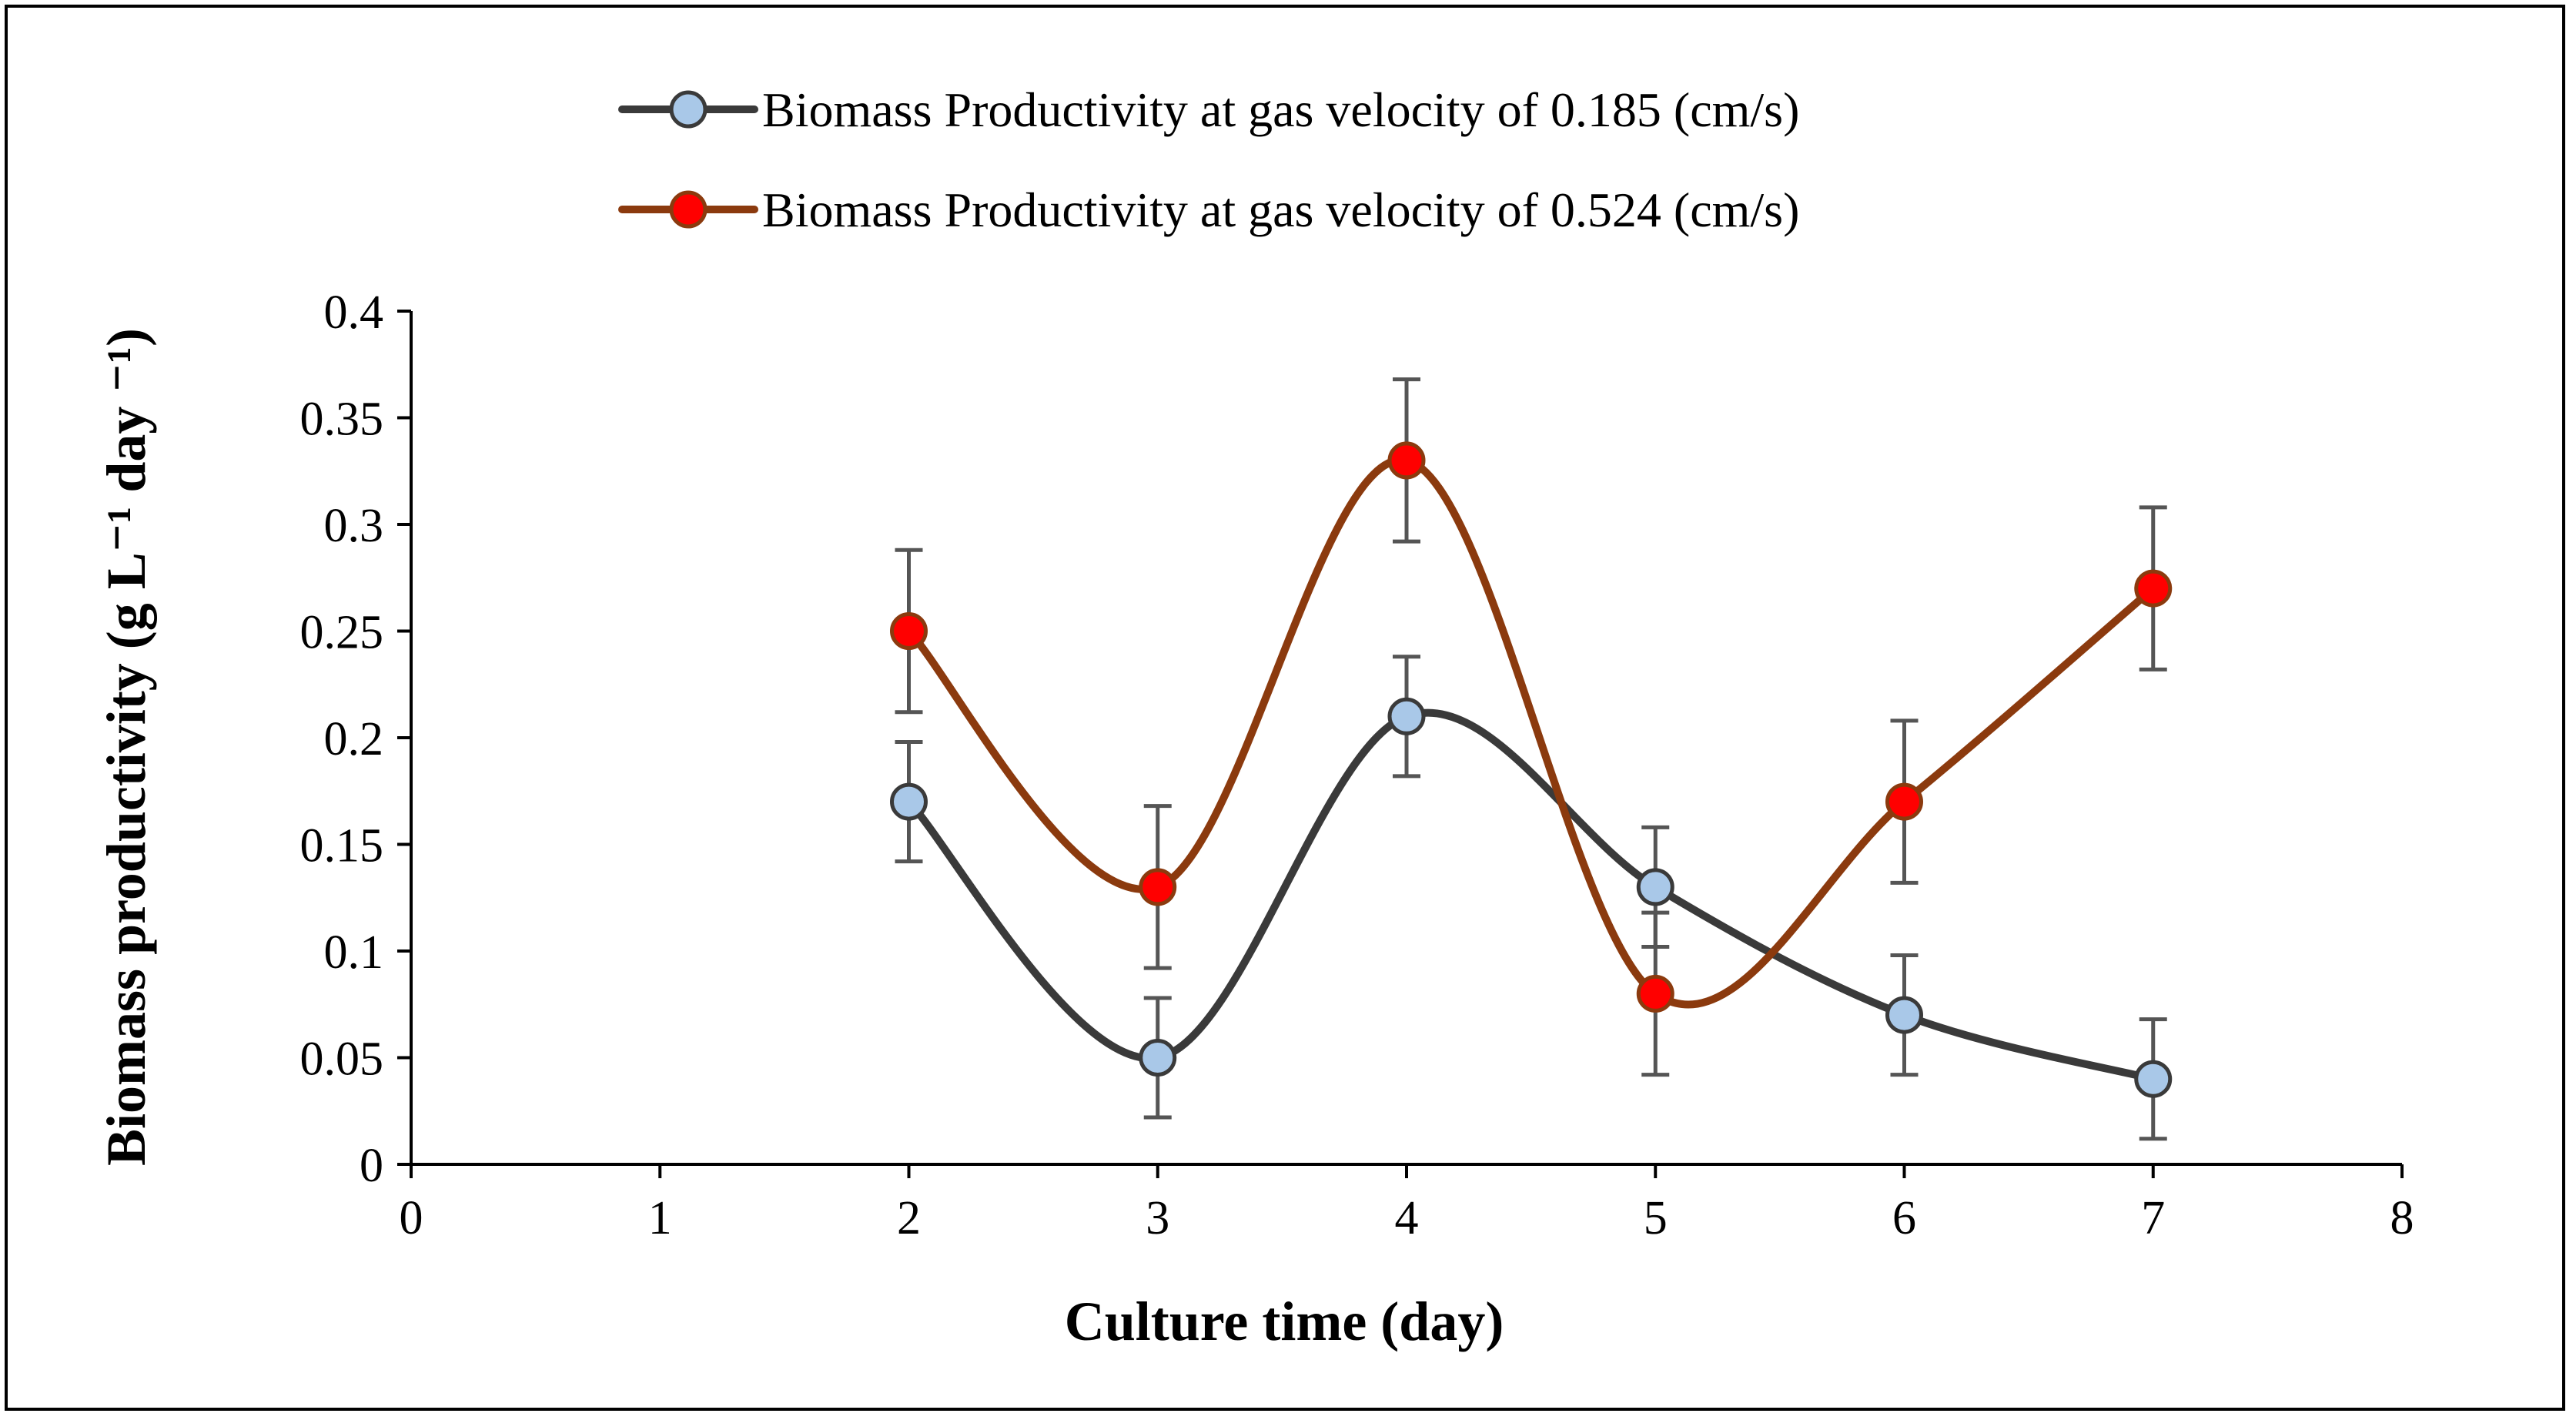 This screenshot has height=1420, width=2576. I want to click on x-tick-label: 1, so click(660, 1218).